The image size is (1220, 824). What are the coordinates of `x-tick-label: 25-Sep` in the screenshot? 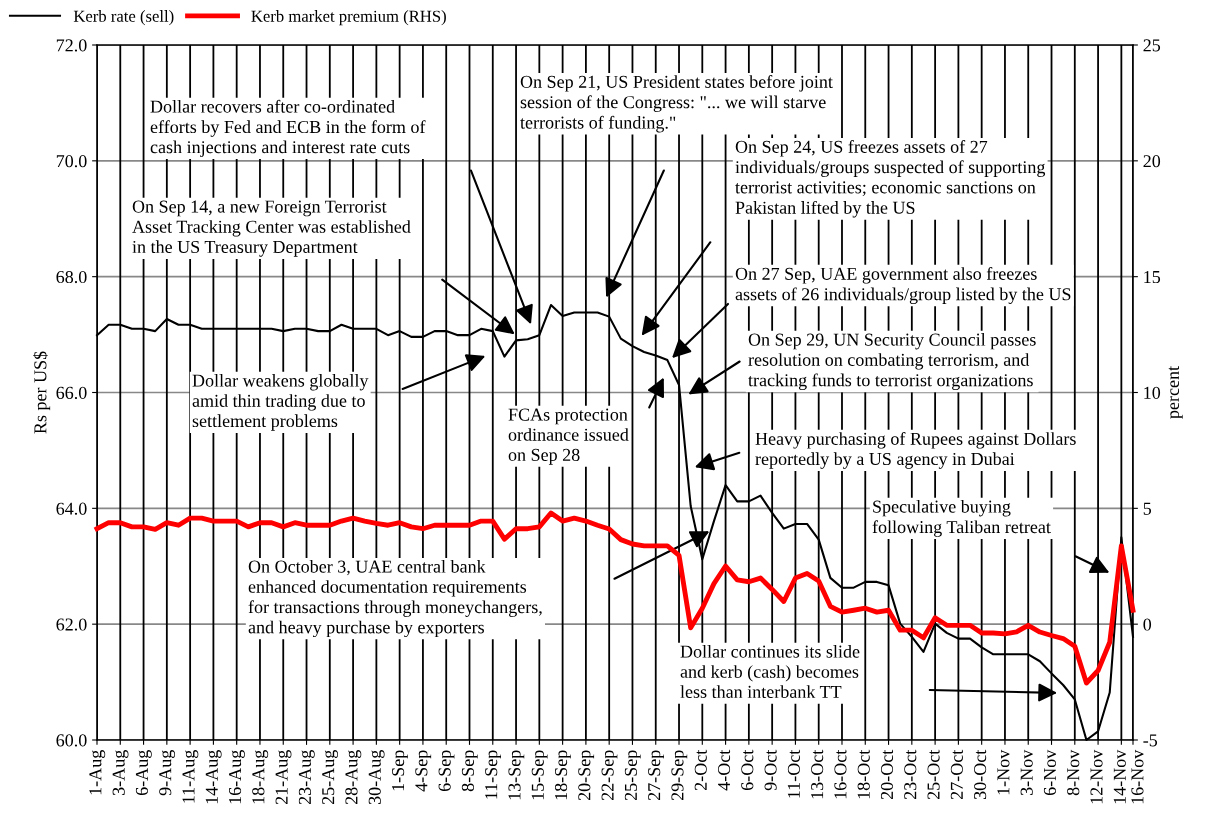 It's located at (632, 775).